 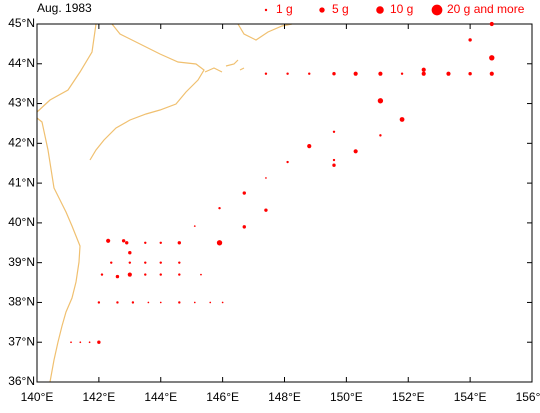 I want to click on north-coast, so click(x=66, y=68).